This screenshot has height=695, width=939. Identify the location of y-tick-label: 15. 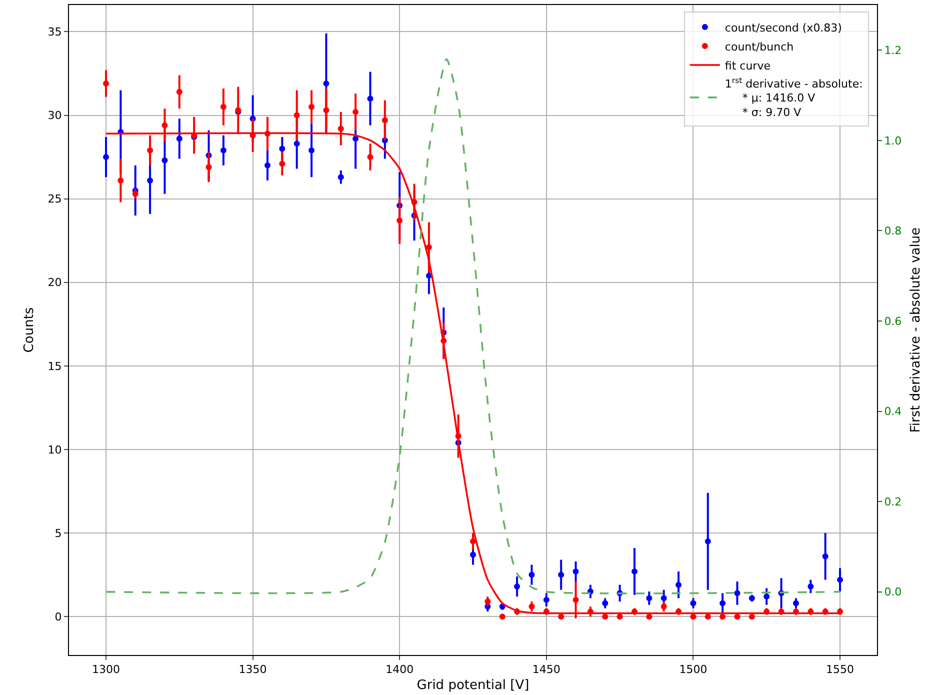
(55, 366).